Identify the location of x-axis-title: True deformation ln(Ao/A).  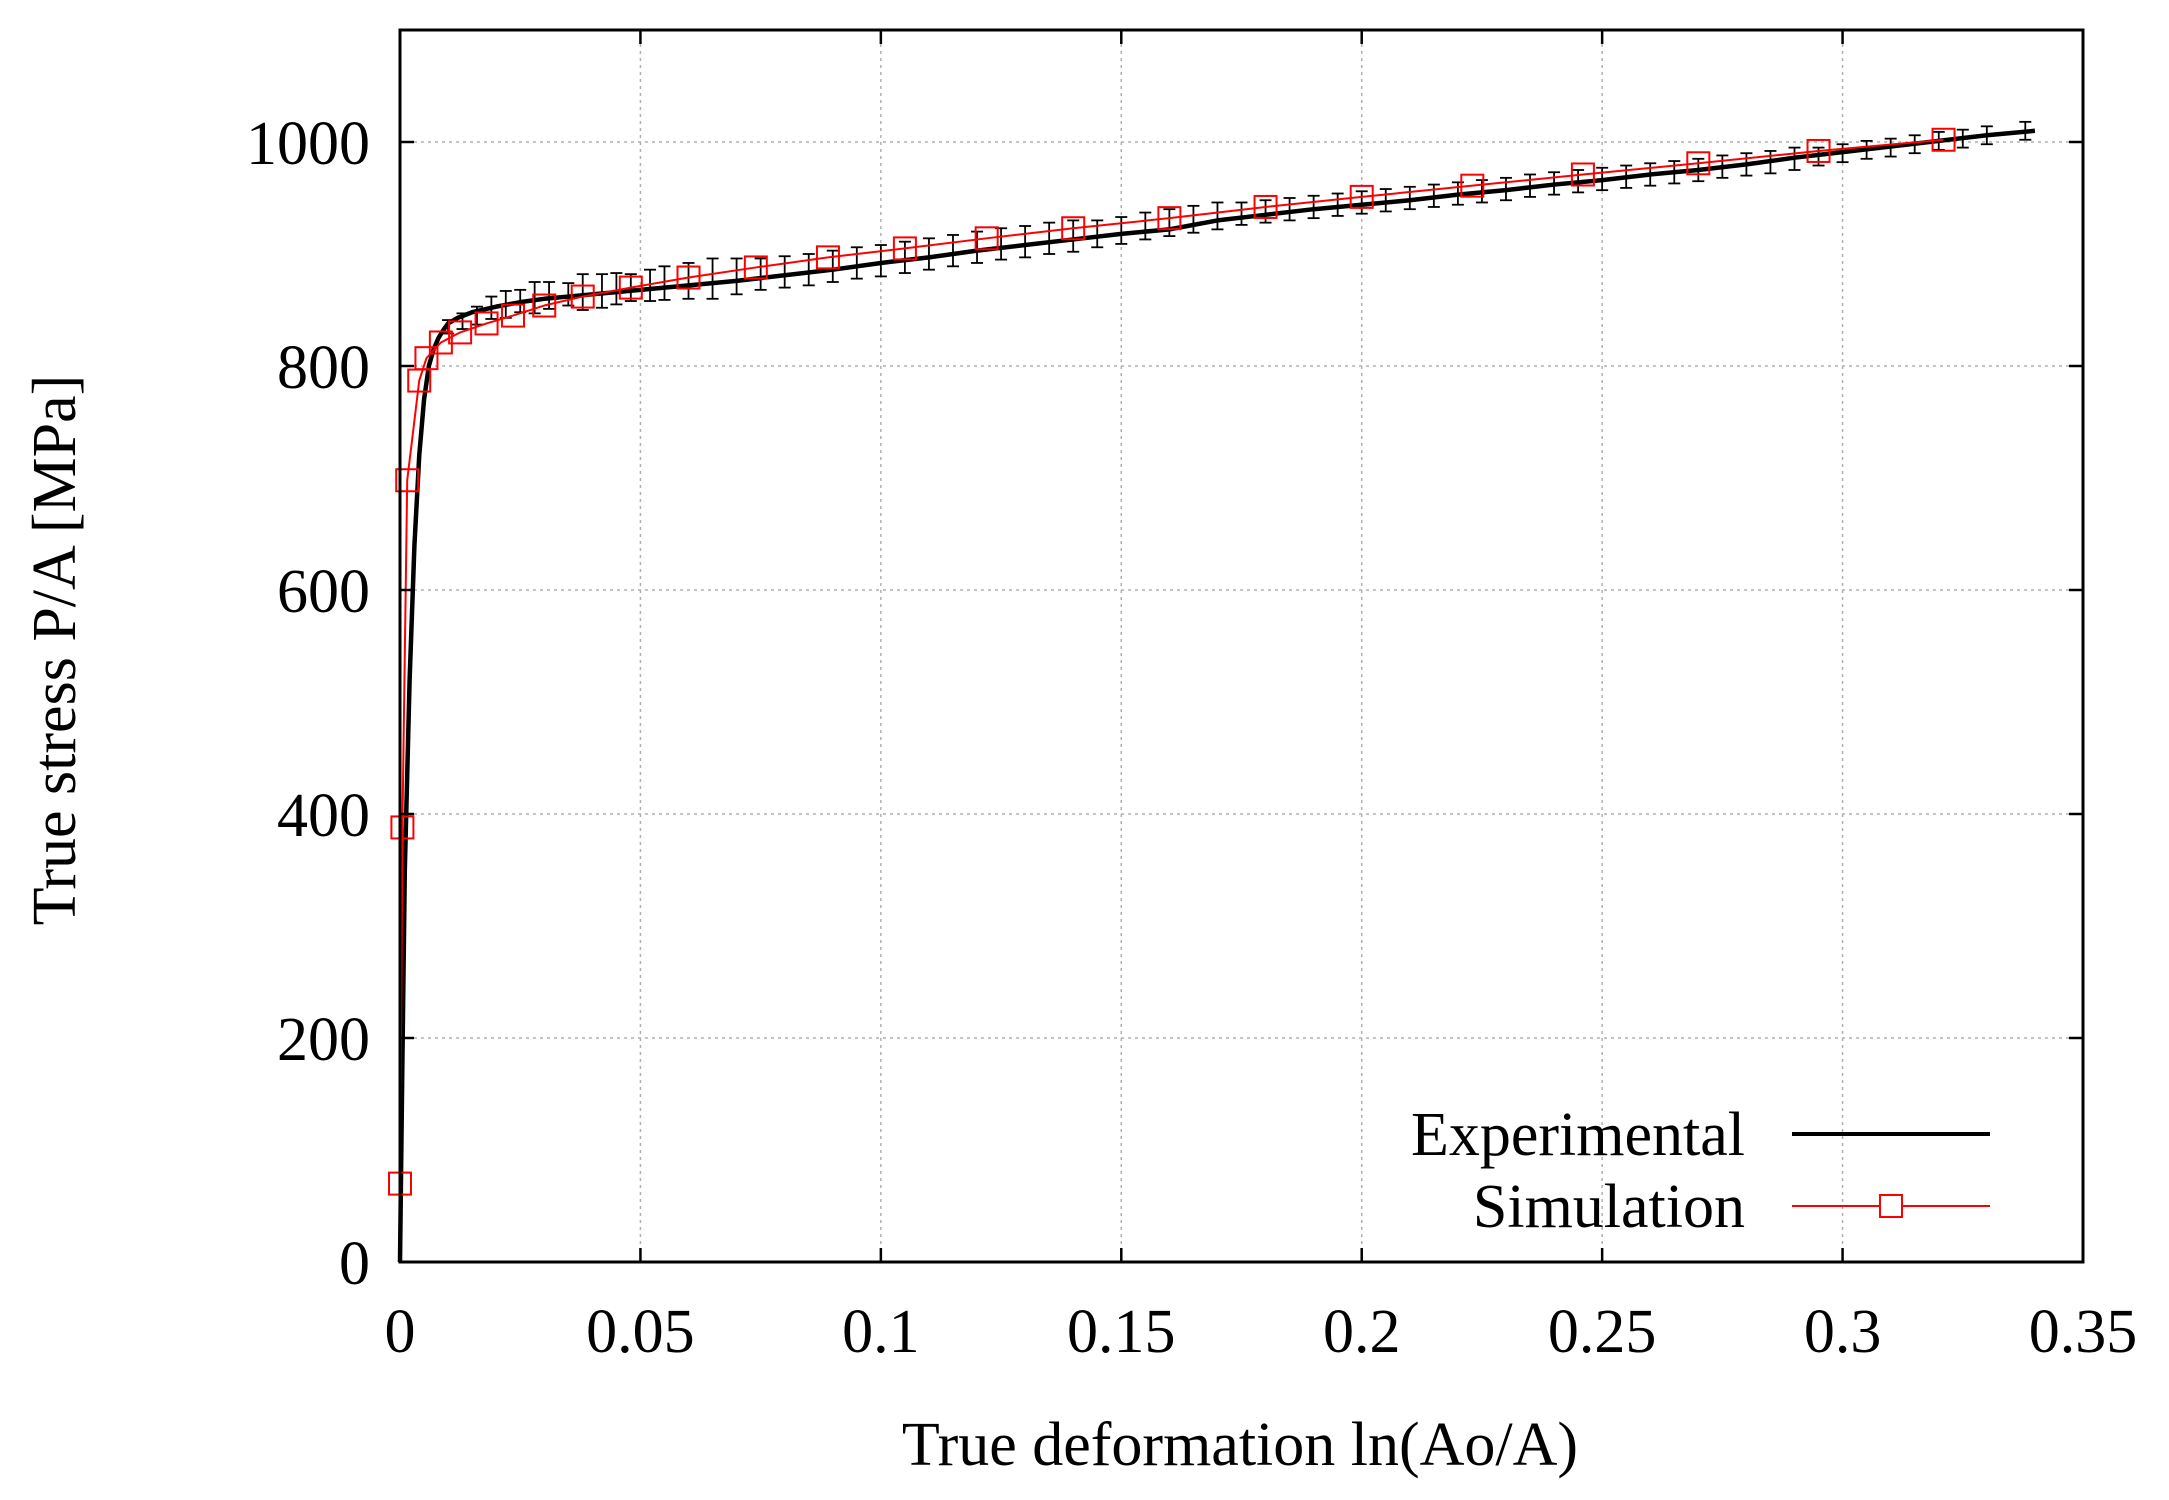
(1240, 1445).